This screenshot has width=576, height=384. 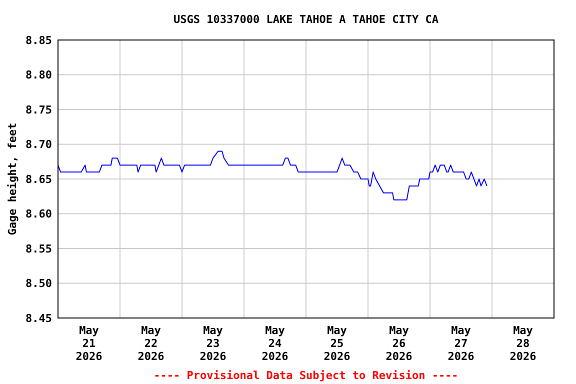 What do you see at coordinates (39, 179) in the screenshot?
I see `y-tick-label: 8.65` at bounding box center [39, 179].